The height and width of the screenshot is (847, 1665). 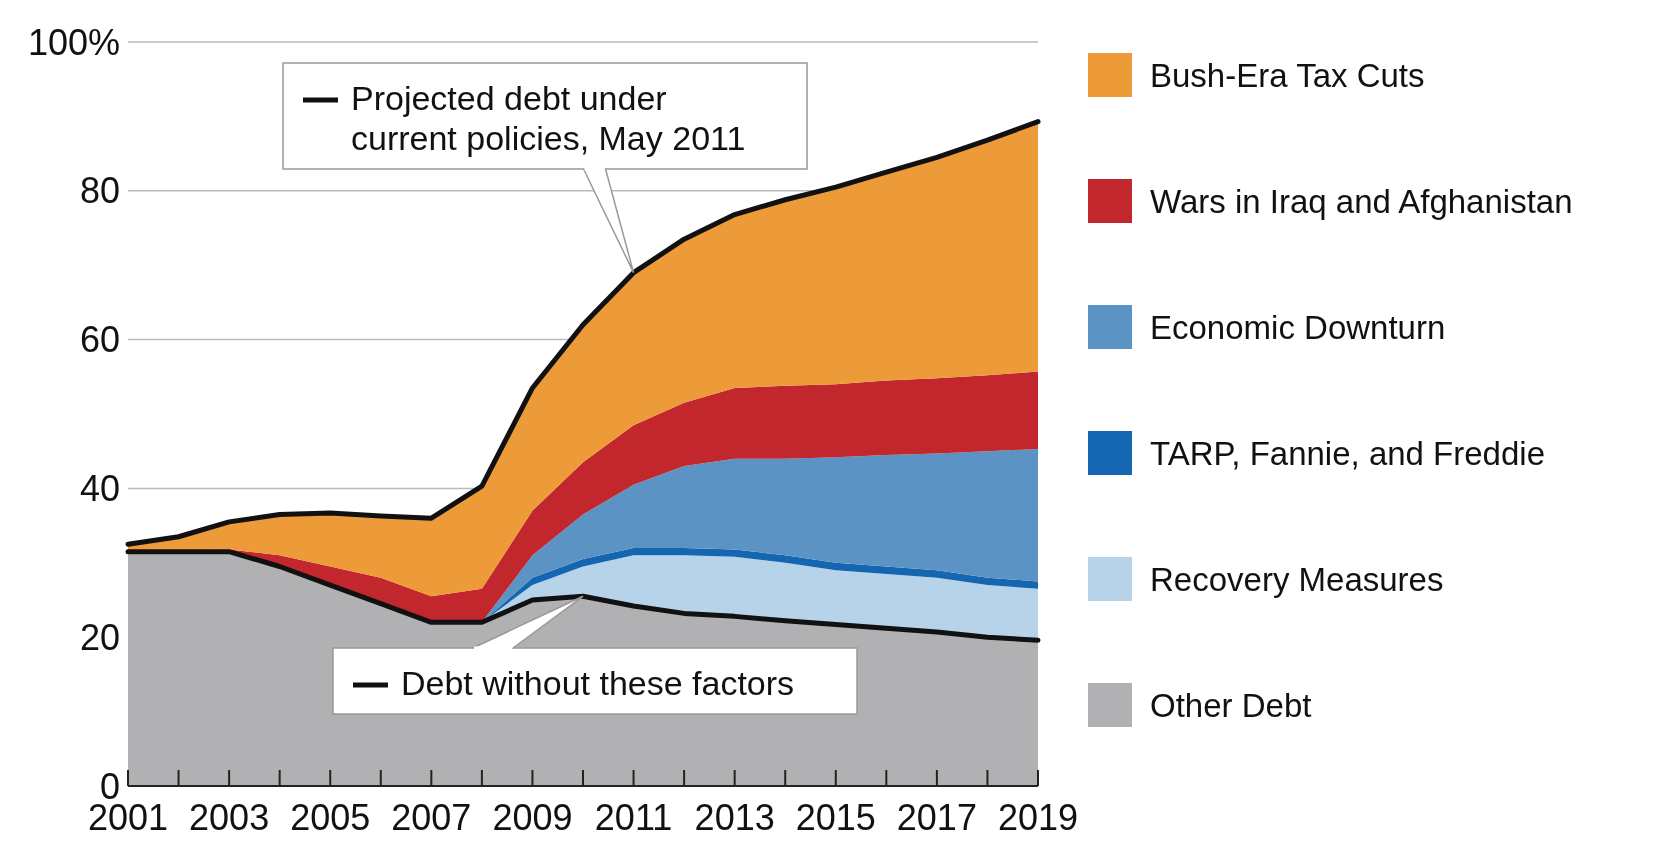 What do you see at coordinates (99, 340) in the screenshot?
I see `y-tick-label: 60` at bounding box center [99, 340].